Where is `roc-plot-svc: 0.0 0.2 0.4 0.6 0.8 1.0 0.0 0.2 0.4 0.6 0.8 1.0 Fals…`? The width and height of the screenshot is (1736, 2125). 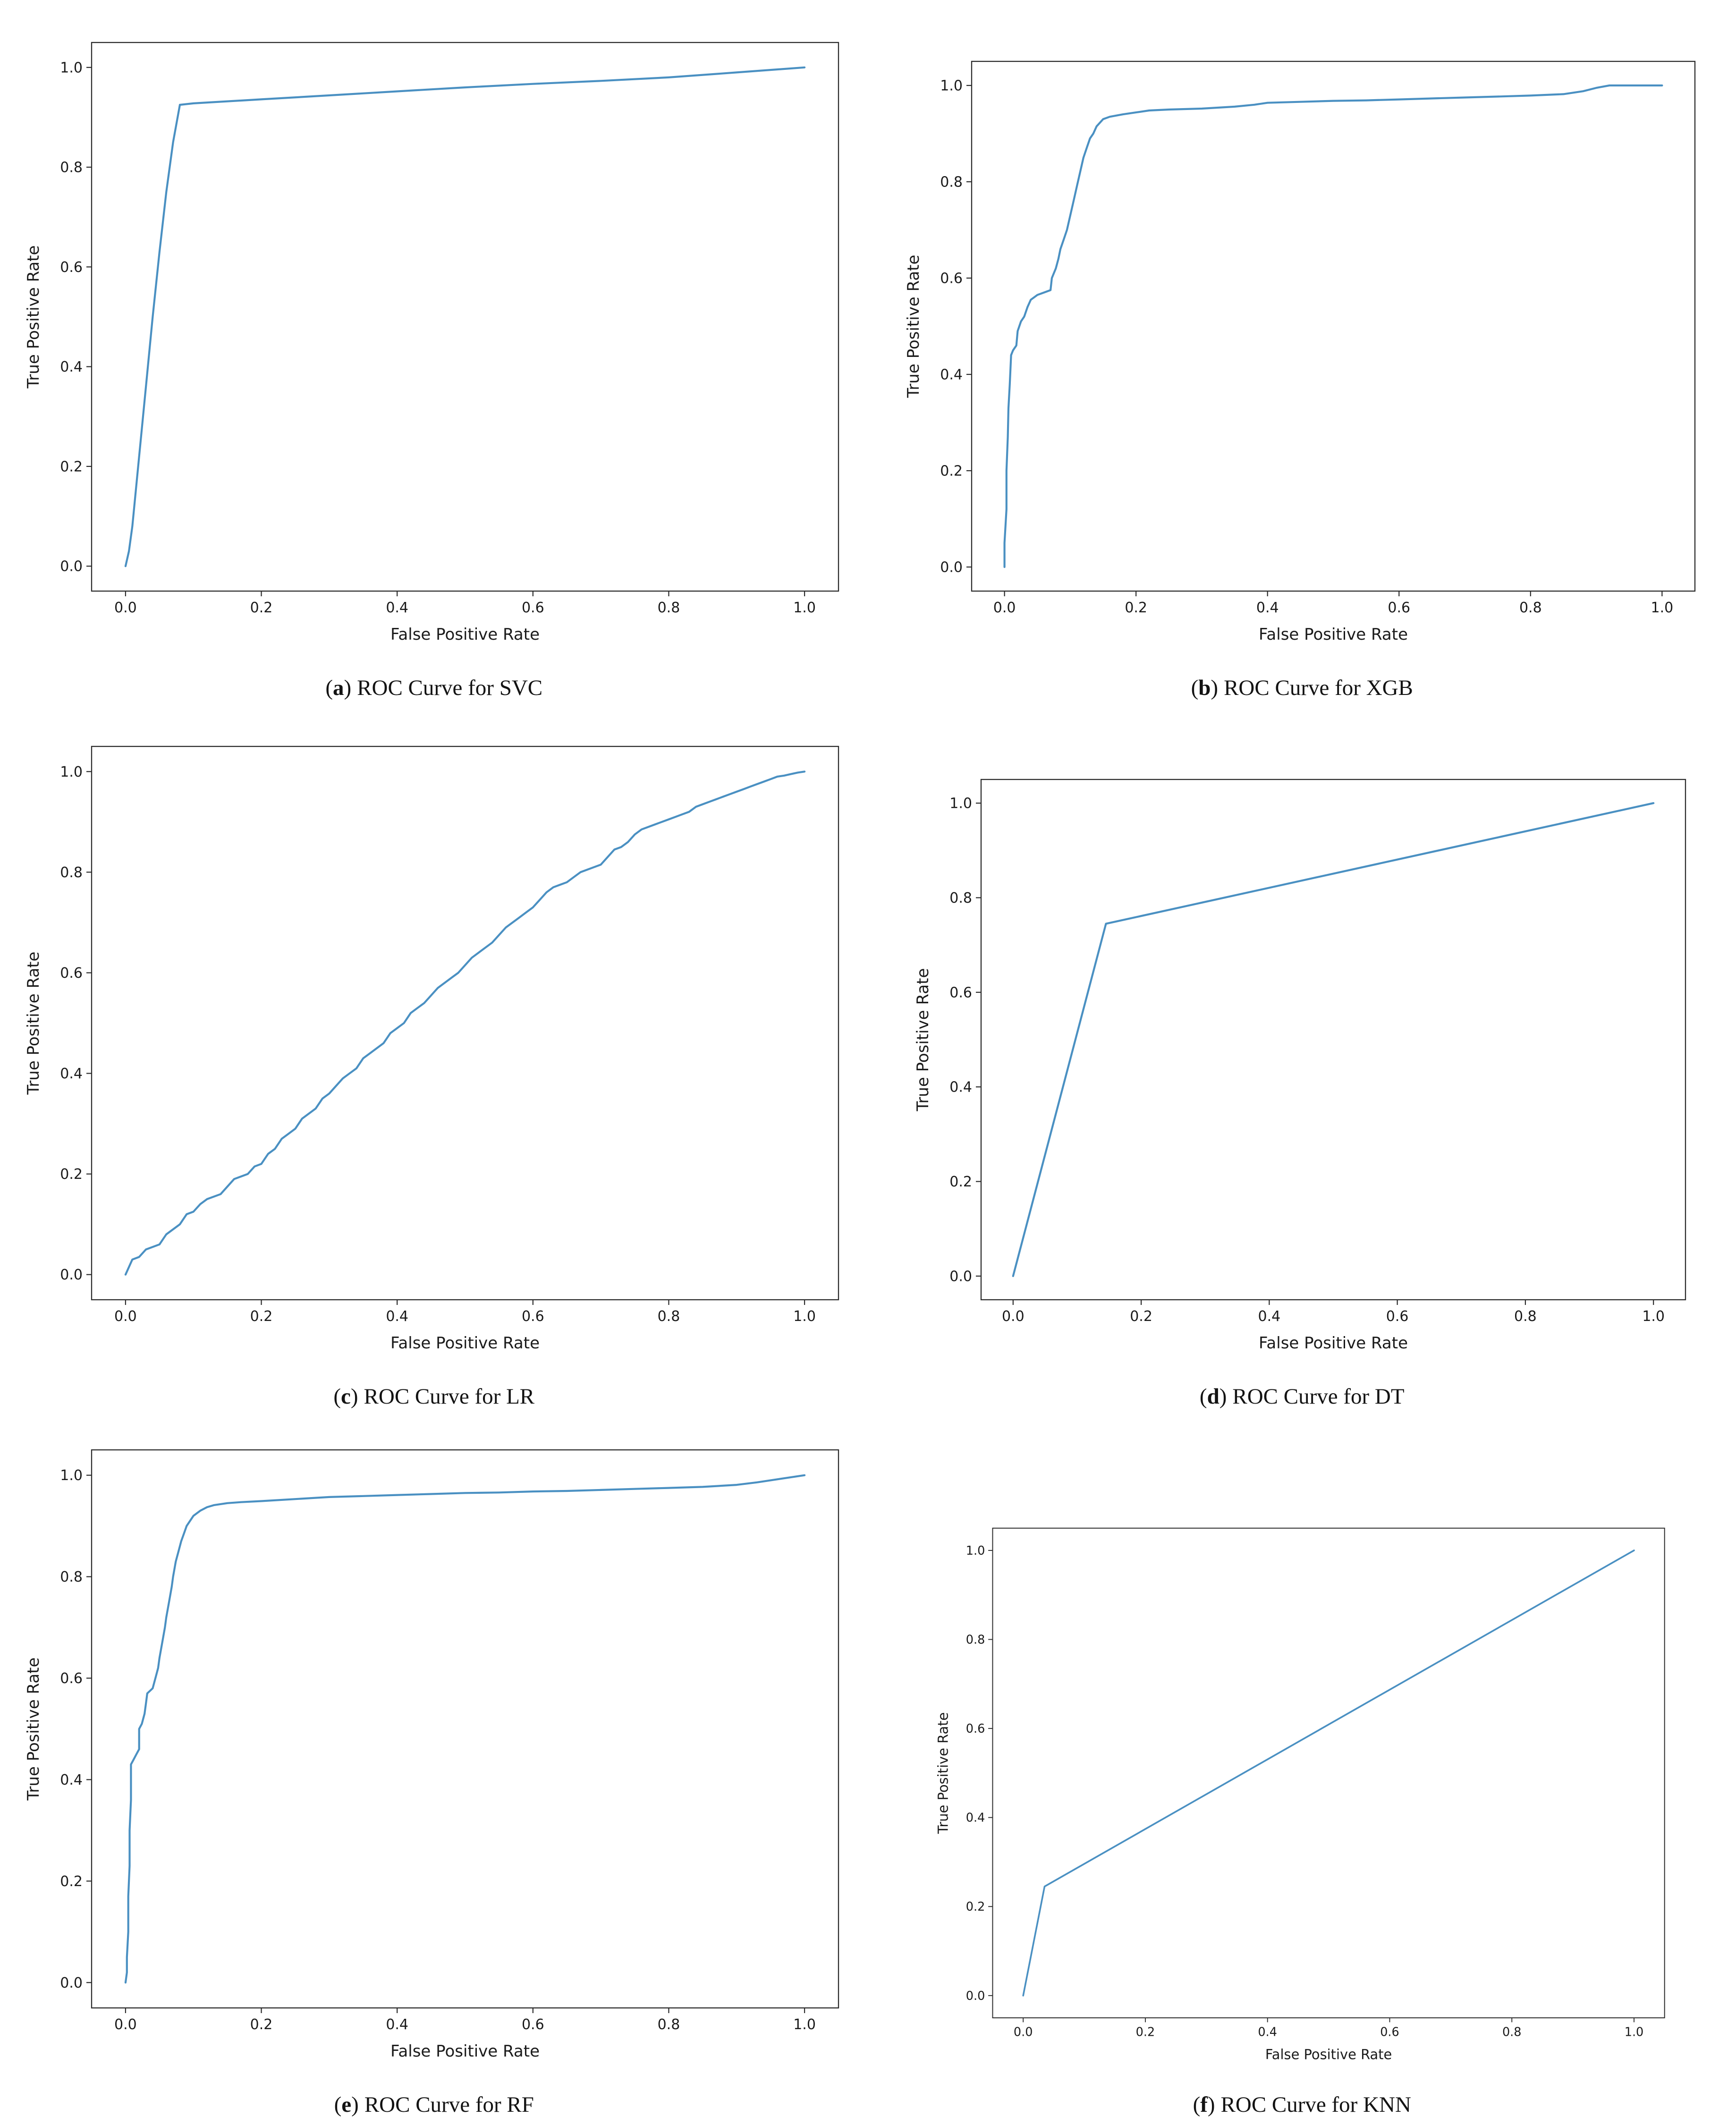 roc-plot-svc: 0.0 0.2 0.4 0.6 0.8 1.0 0.0 0.2 0.4 0.6 0.8 1.0 Fals… is located at coordinates (433, 343).